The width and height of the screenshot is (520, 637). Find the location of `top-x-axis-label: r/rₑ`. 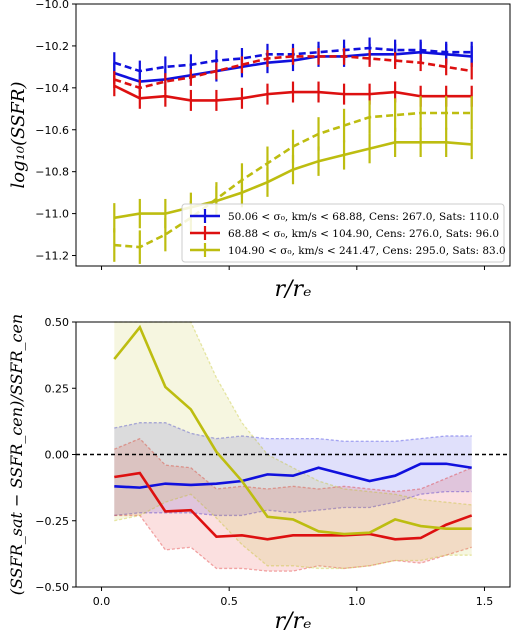

top-x-axis-label: r/rₑ is located at coordinates (293, 289).